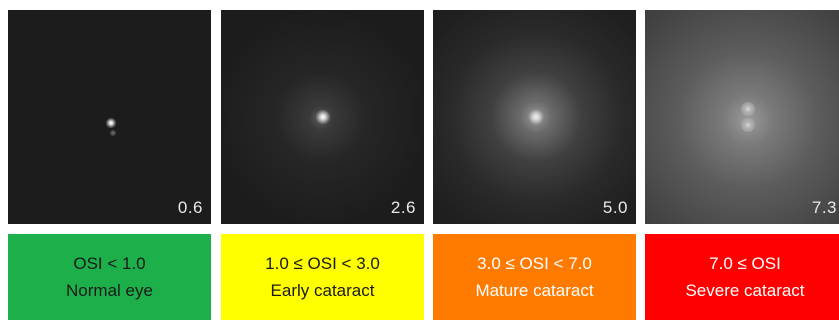  Describe the element at coordinates (534, 290) in the screenshot. I see `category-label: Mature cataract` at that location.